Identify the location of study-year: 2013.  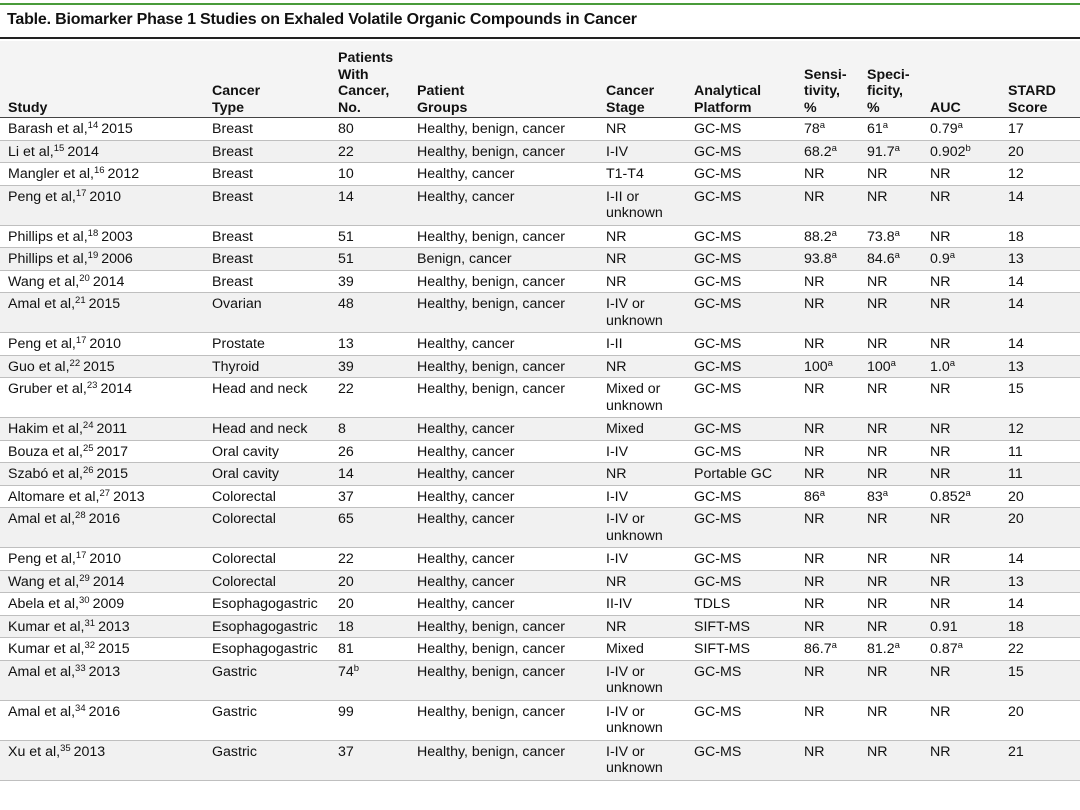
(104, 671).